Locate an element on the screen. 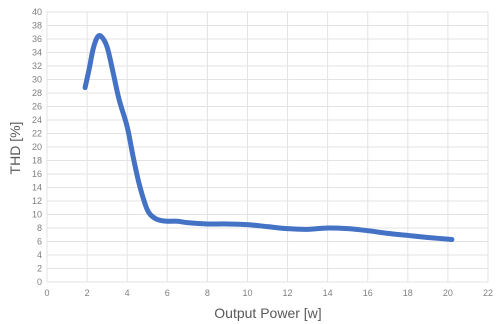 The image size is (496, 324). y-tick-label: 16 is located at coordinates (37, 174).